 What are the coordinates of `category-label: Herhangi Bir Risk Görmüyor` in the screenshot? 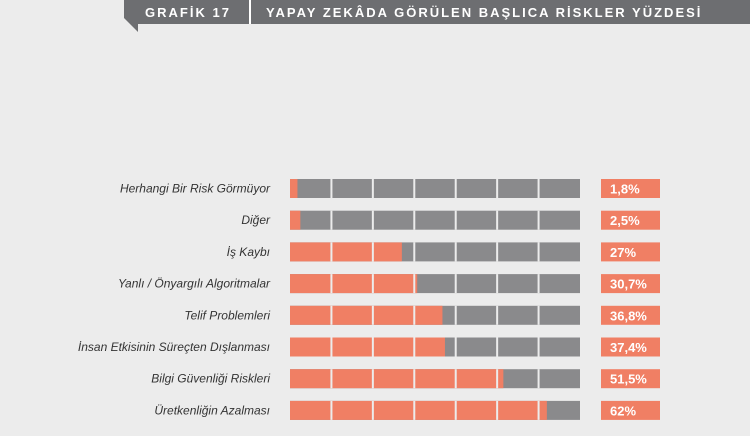 It's located at (195, 189).